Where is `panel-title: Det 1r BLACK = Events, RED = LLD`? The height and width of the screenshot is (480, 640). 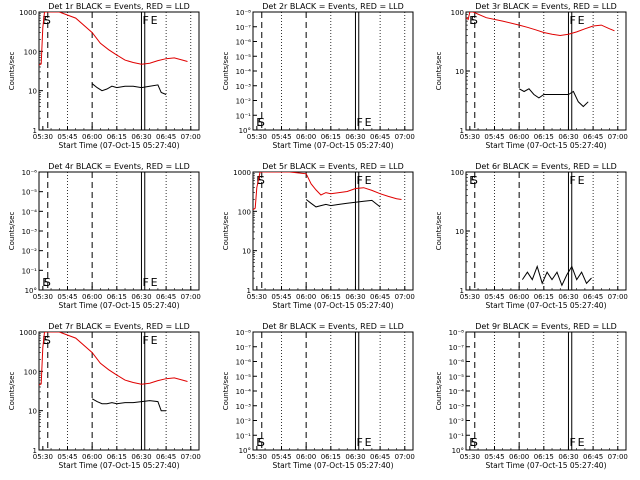
panel-title: Det 1r BLACK = Events, RED = LLD is located at coordinates (119, 6).